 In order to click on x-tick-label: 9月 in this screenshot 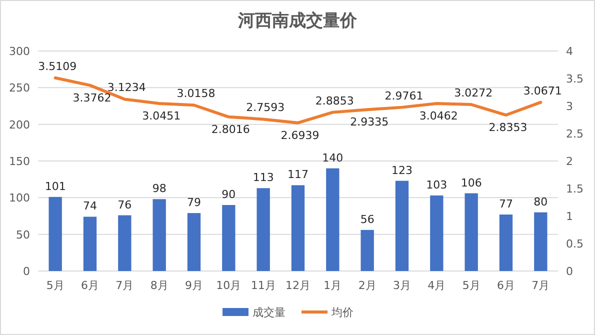, I will do `click(194, 285)`.